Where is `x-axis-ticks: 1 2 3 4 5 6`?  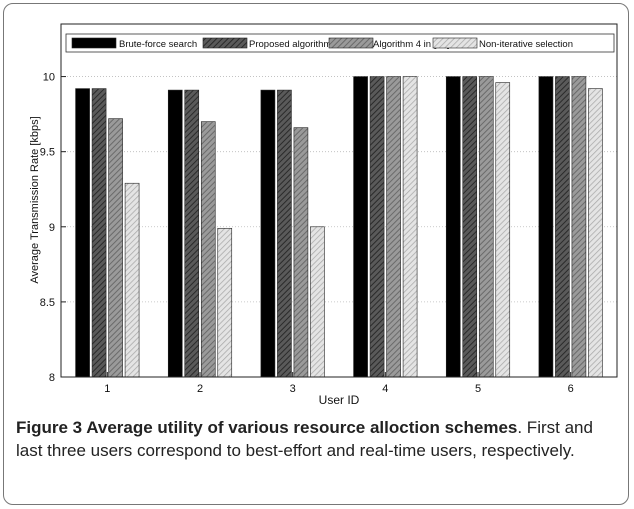
x-axis-ticks: 1 2 3 4 5 6 is located at coordinates (339, 383).